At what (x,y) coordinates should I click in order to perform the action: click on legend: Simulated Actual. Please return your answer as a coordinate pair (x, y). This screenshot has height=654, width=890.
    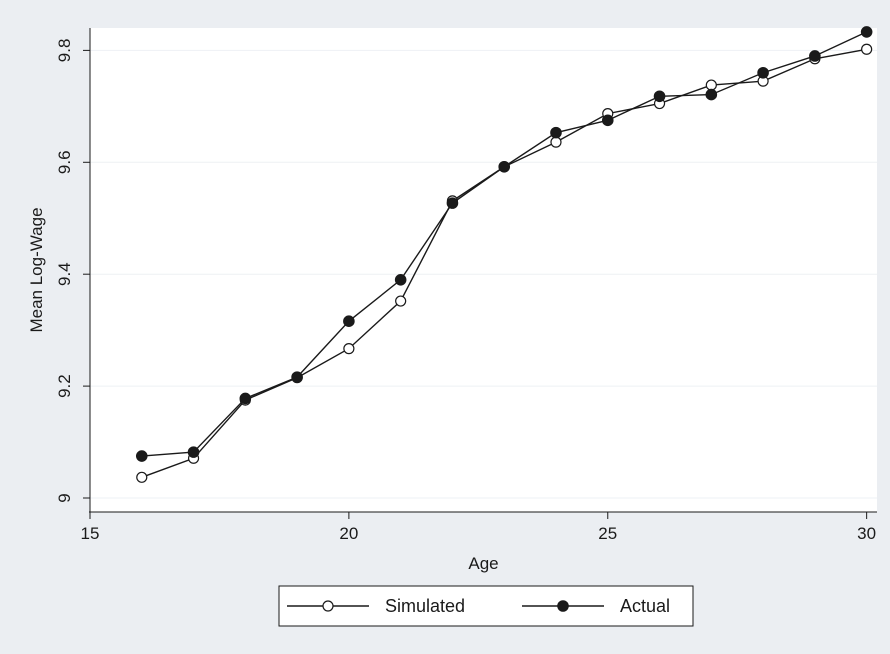
    Looking at the image, I should click on (486, 606).